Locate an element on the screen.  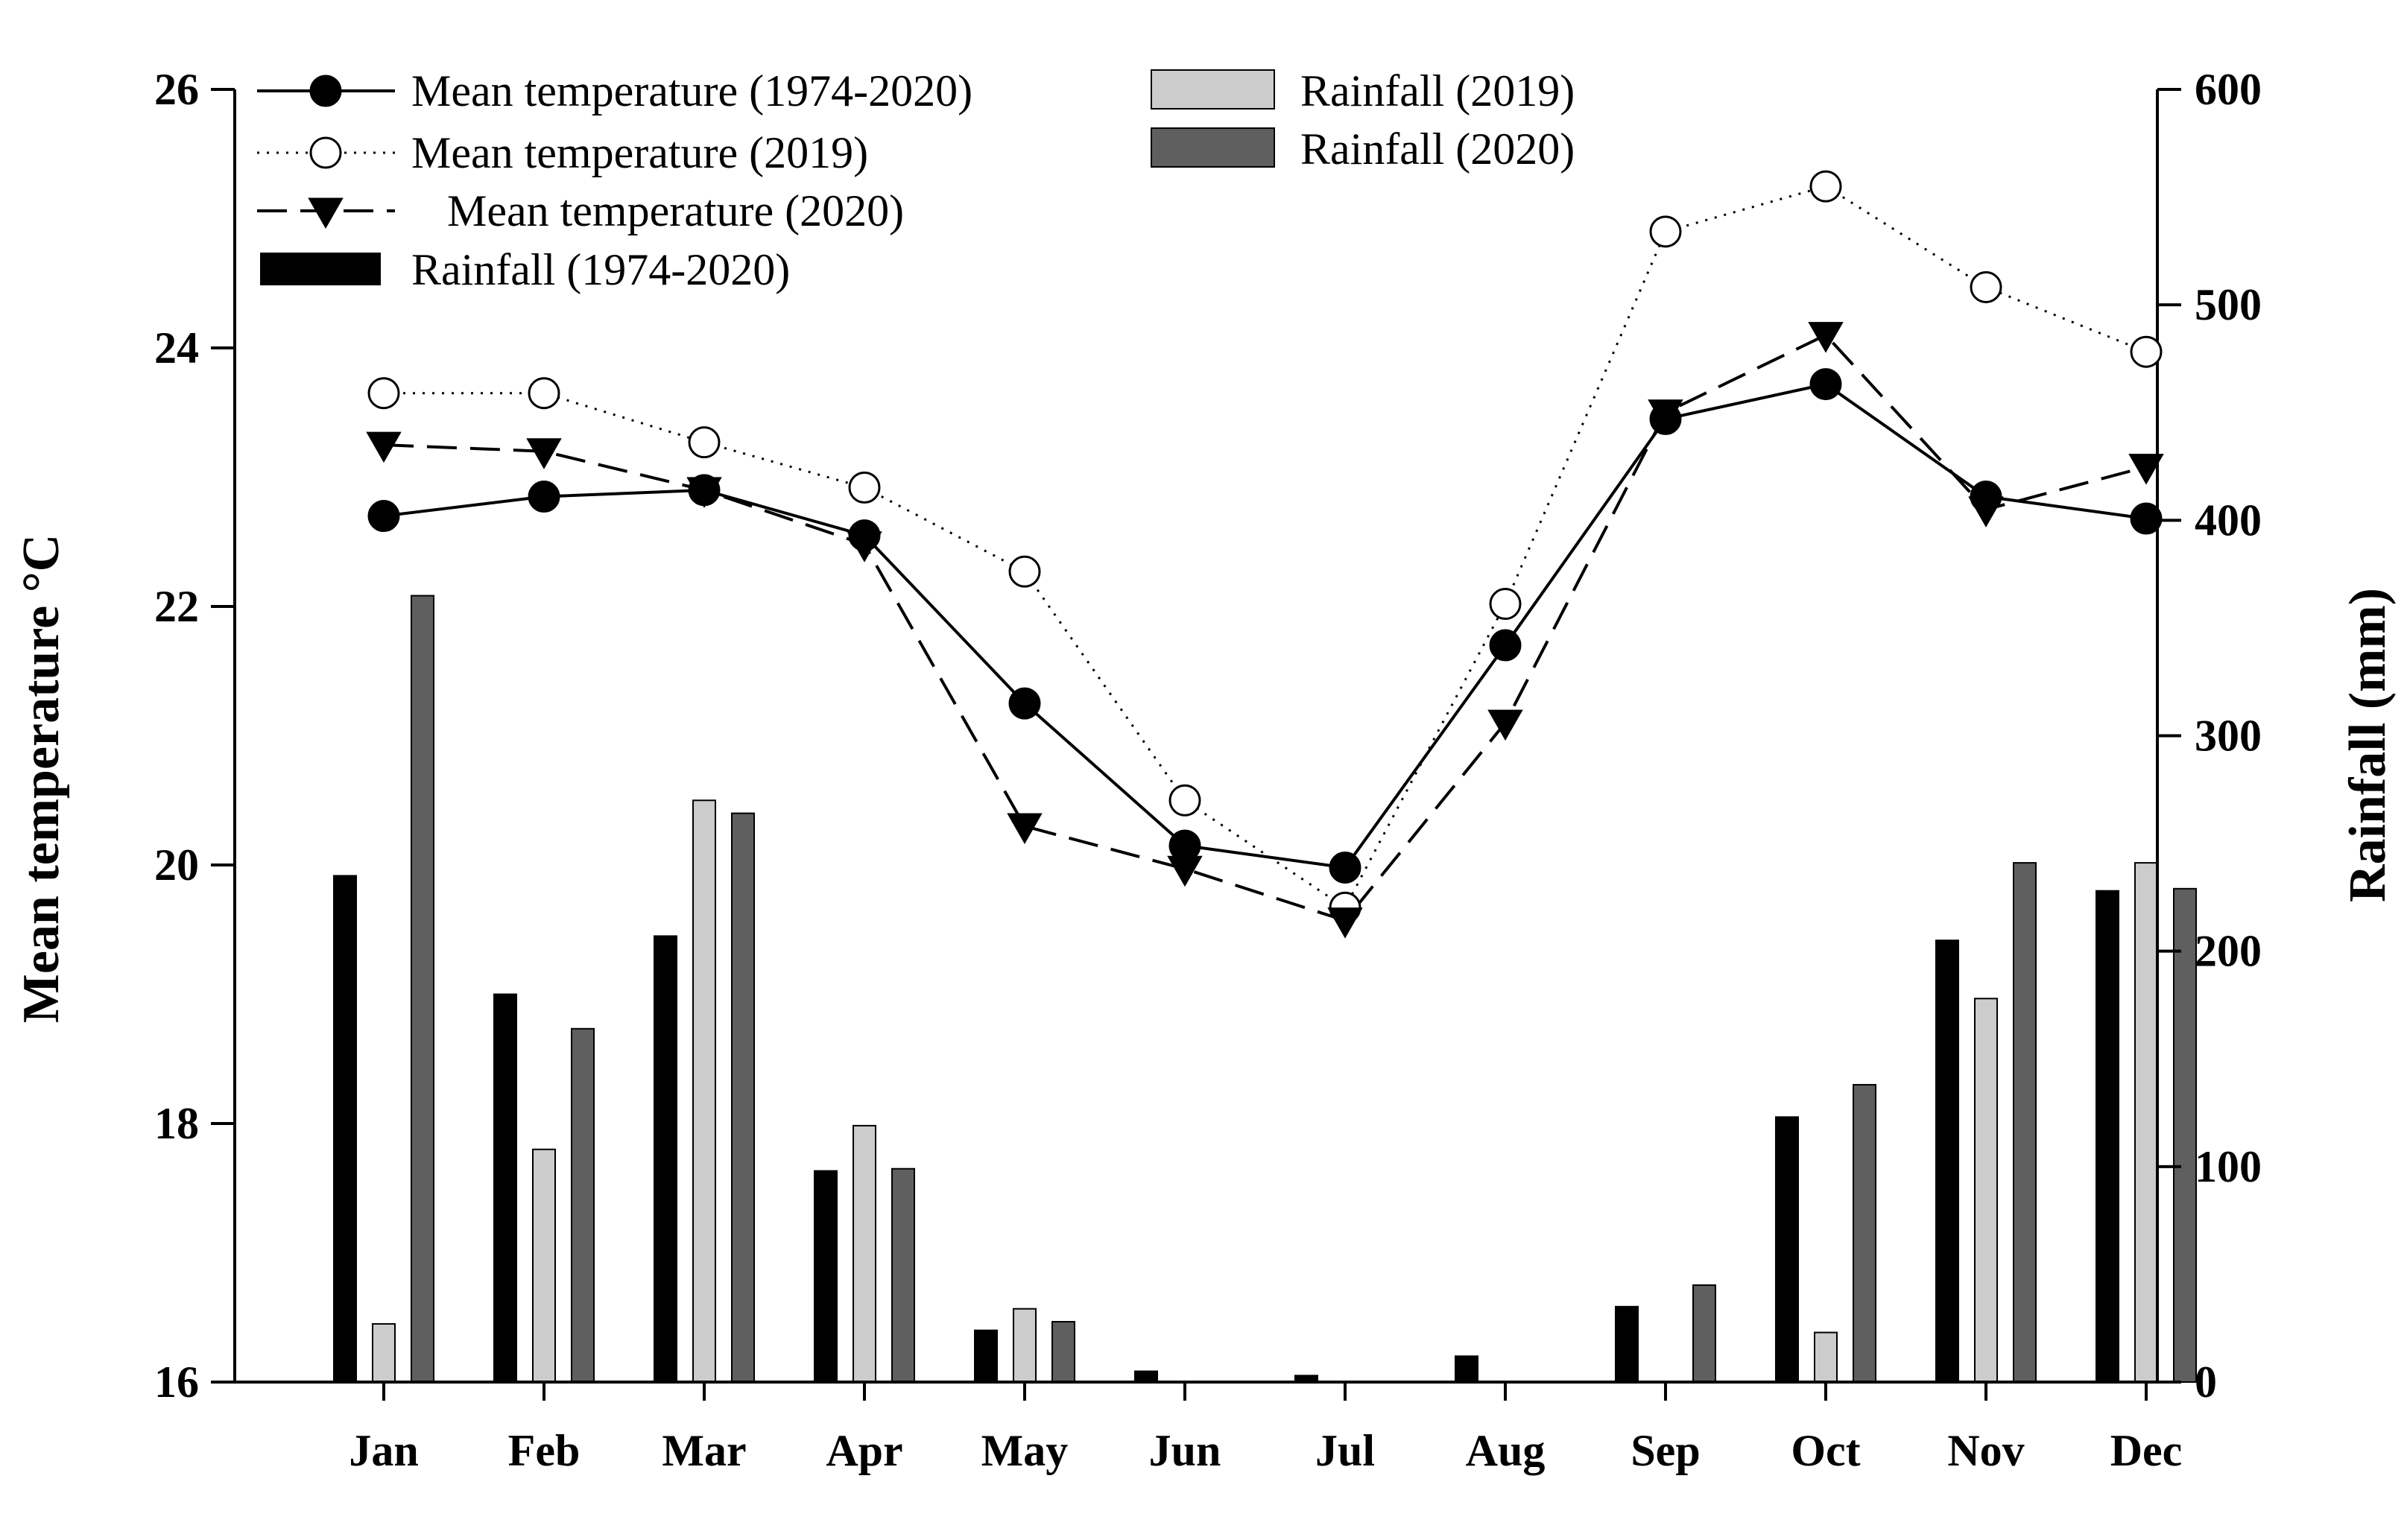
right-tick-label: 100 is located at coordinates (2228, 1166).